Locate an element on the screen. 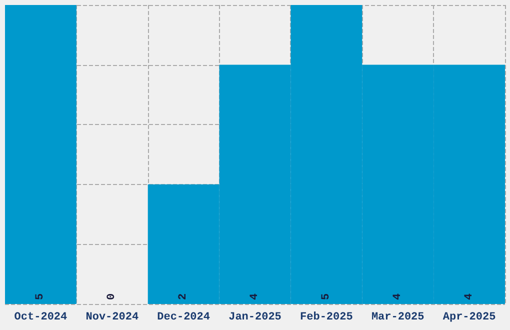 The image size is (510, 330). x-tick-label: Feb-2025 is located at coordinates (327, 318).